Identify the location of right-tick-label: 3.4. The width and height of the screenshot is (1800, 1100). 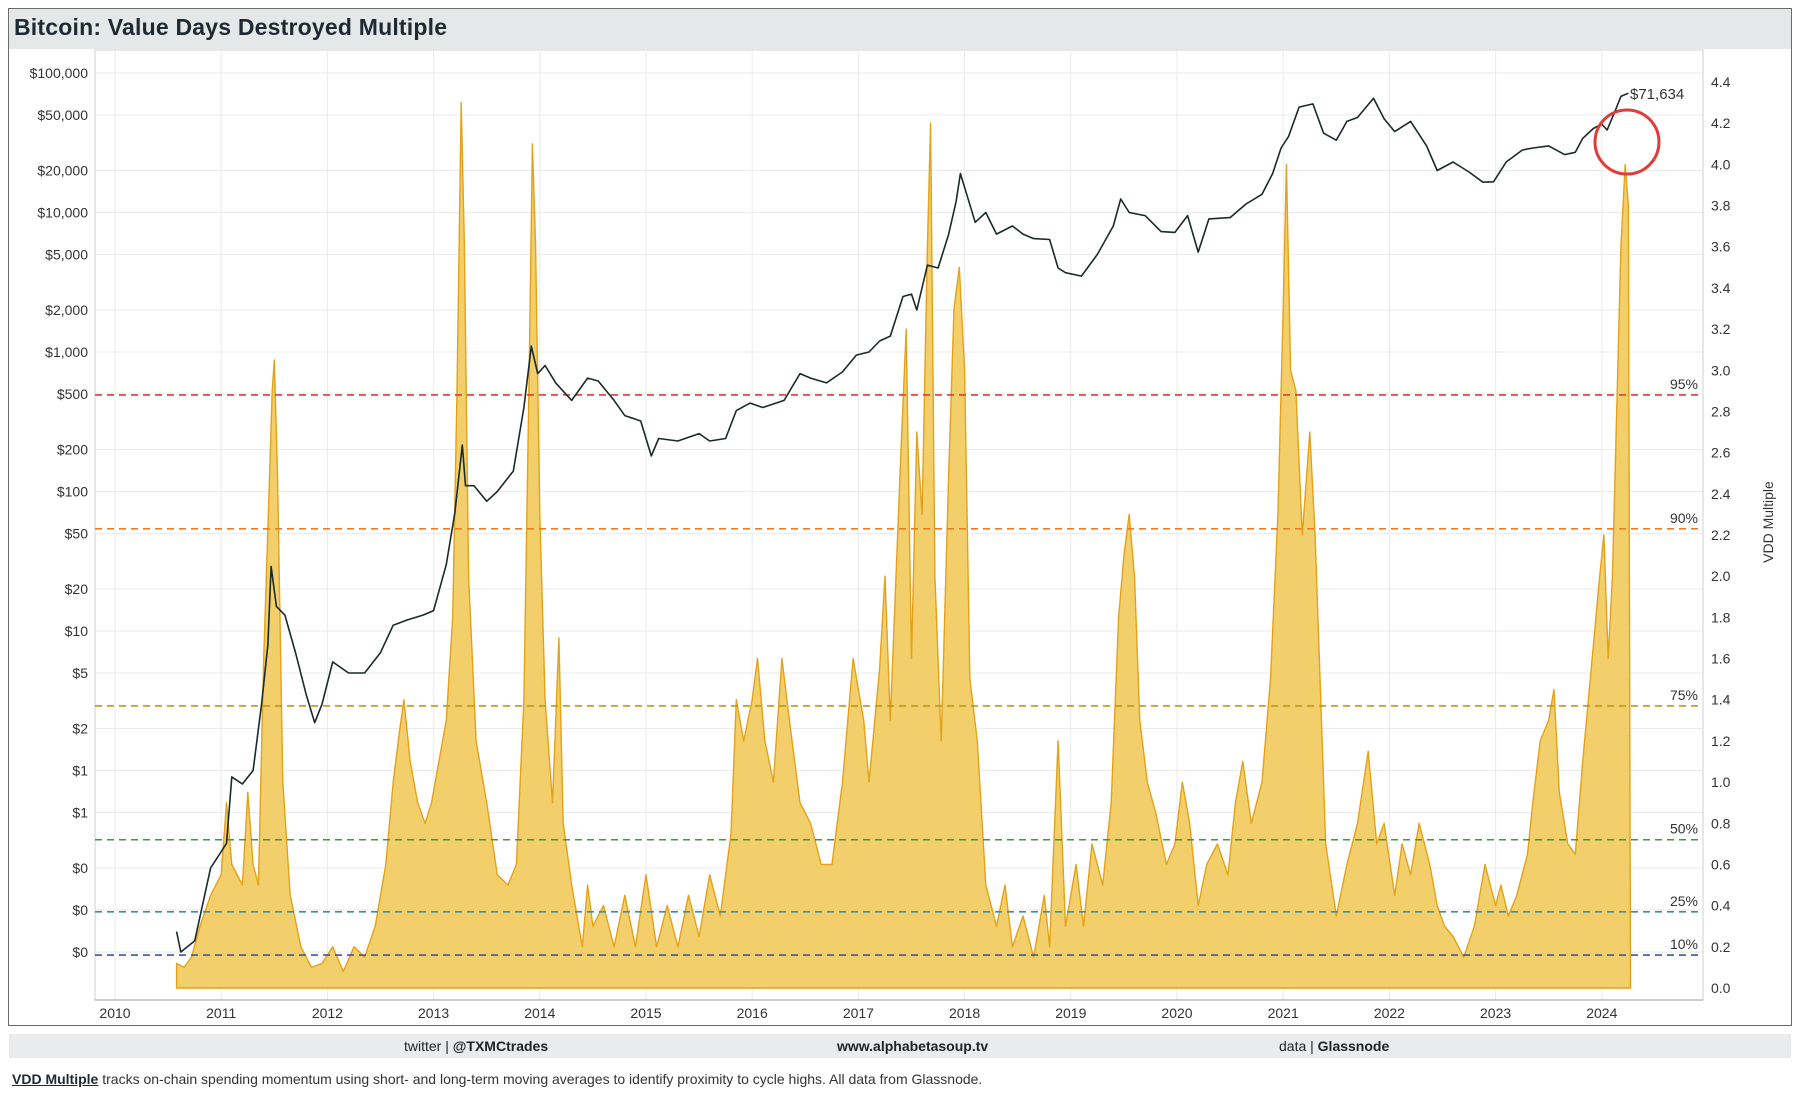
(1721, 288).